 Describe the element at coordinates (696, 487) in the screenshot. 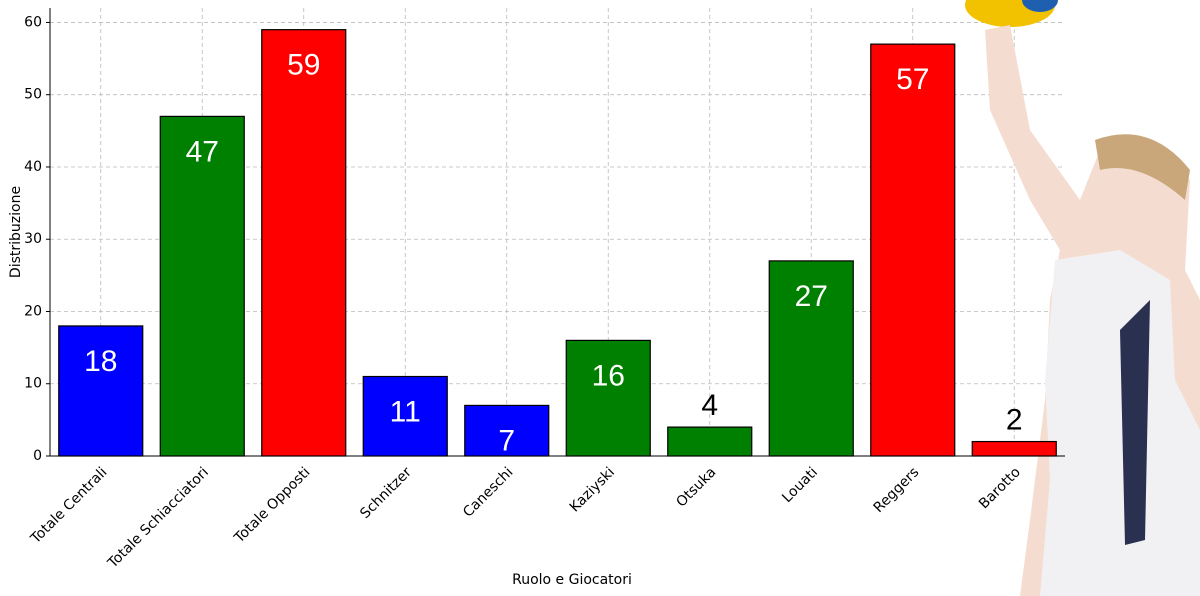

I see `x-tick-label: Otsuka` at that location.